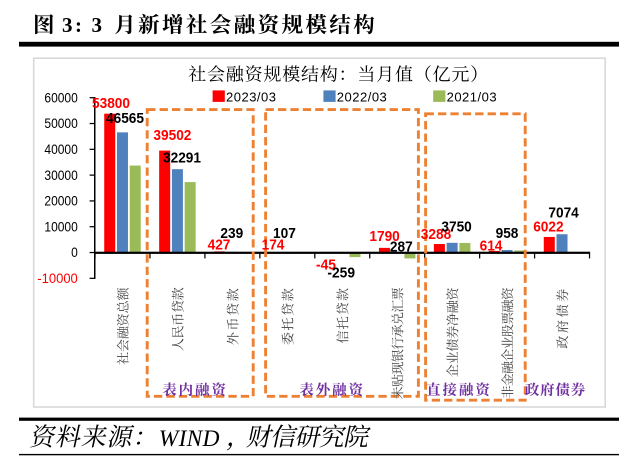  I want to click on svg-text: 0, so click(74, 252).